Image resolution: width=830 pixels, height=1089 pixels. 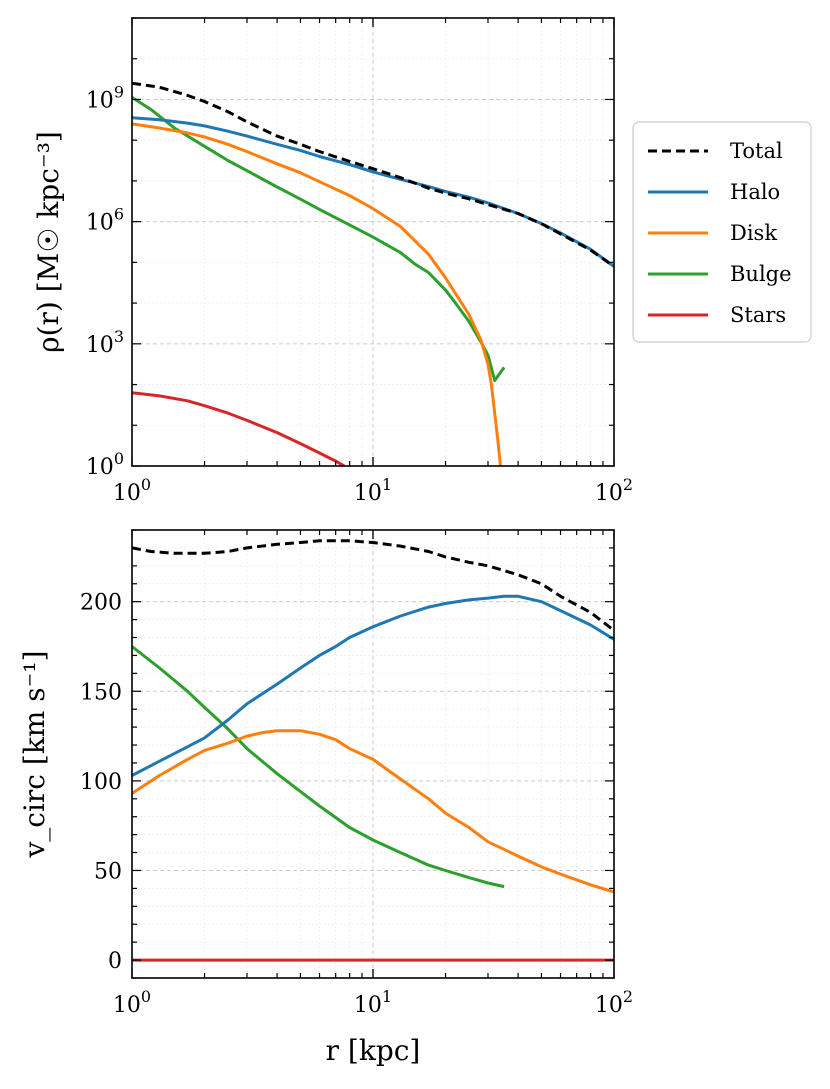 What do you see at coordinates (101, 692) in the screenshot?
I see `y-tick-label: 150` at bounding box center [101, 692].